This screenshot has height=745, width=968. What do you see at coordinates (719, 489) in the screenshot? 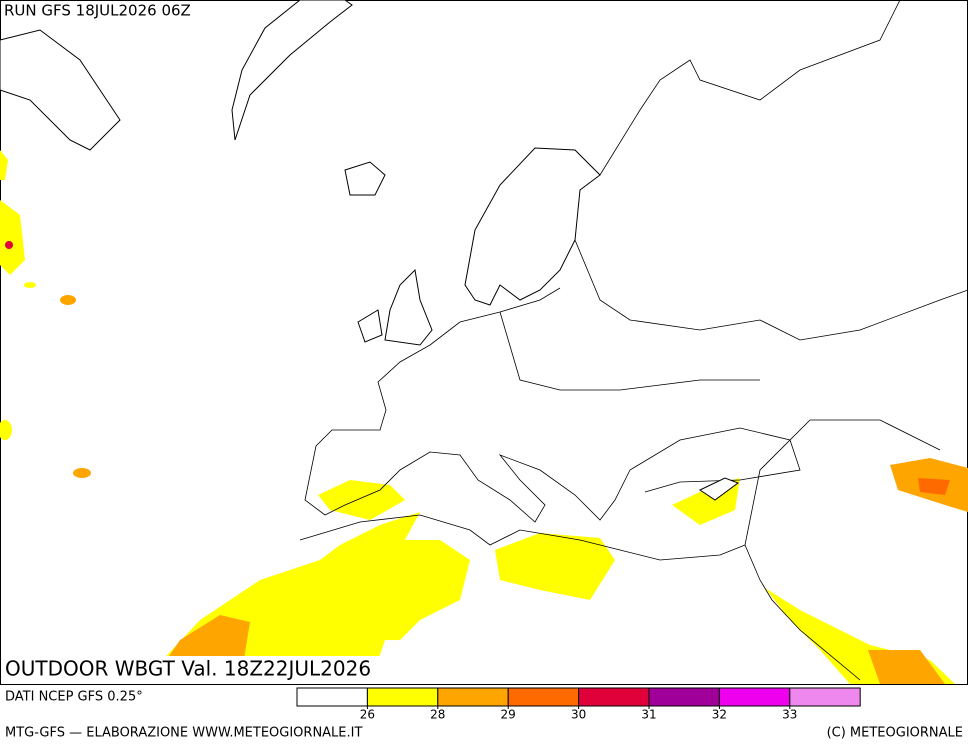
I see `cyprus` at bounding box center [719, 489].